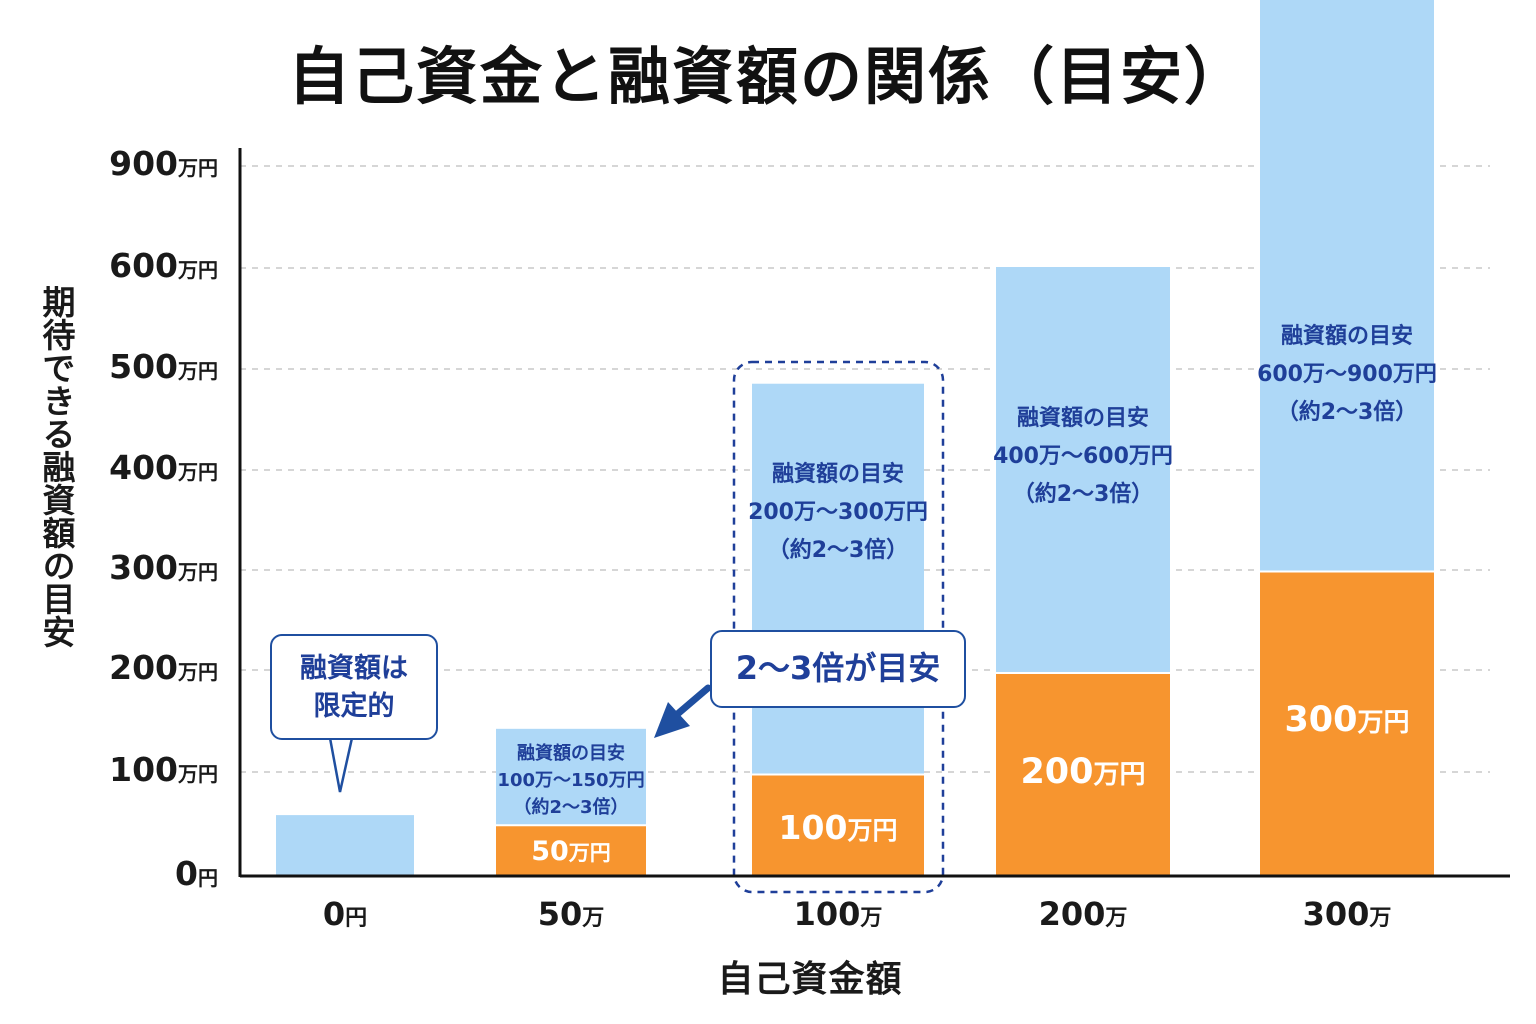  What do you see at coordinates (341, 764) in the screenshot?
I see `limited-callout-tail` at bounding box center [341, 764].